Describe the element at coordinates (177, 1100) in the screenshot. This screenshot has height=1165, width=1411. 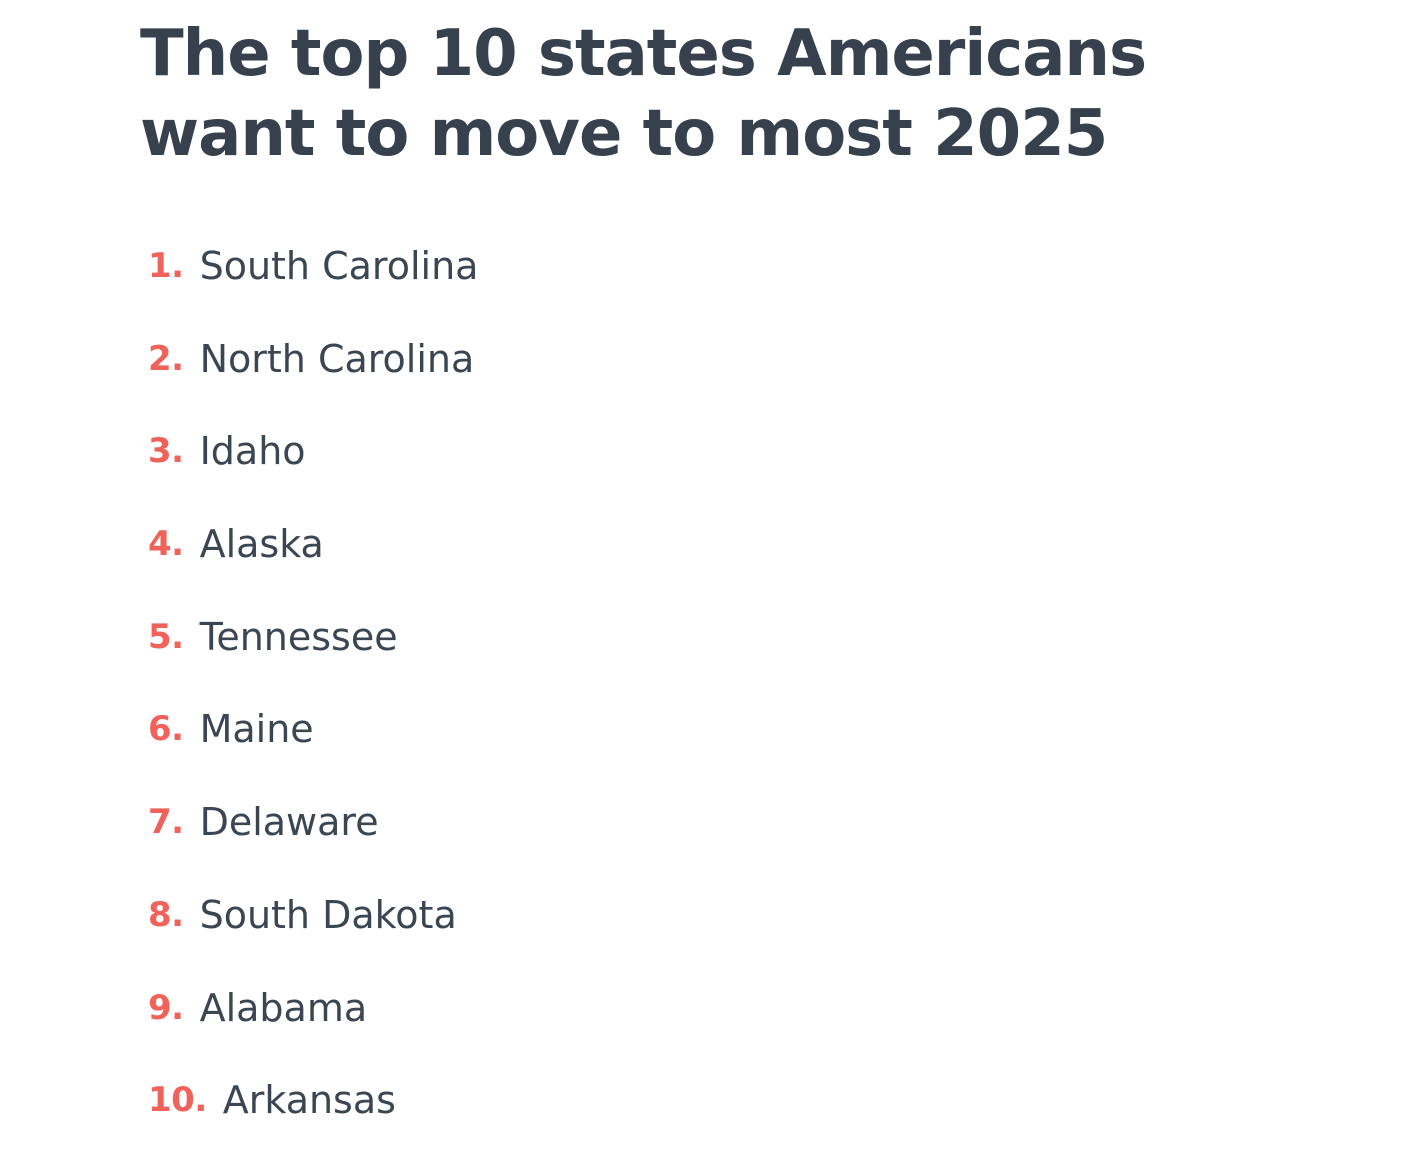
I see `rank-number: 10.` at that location.